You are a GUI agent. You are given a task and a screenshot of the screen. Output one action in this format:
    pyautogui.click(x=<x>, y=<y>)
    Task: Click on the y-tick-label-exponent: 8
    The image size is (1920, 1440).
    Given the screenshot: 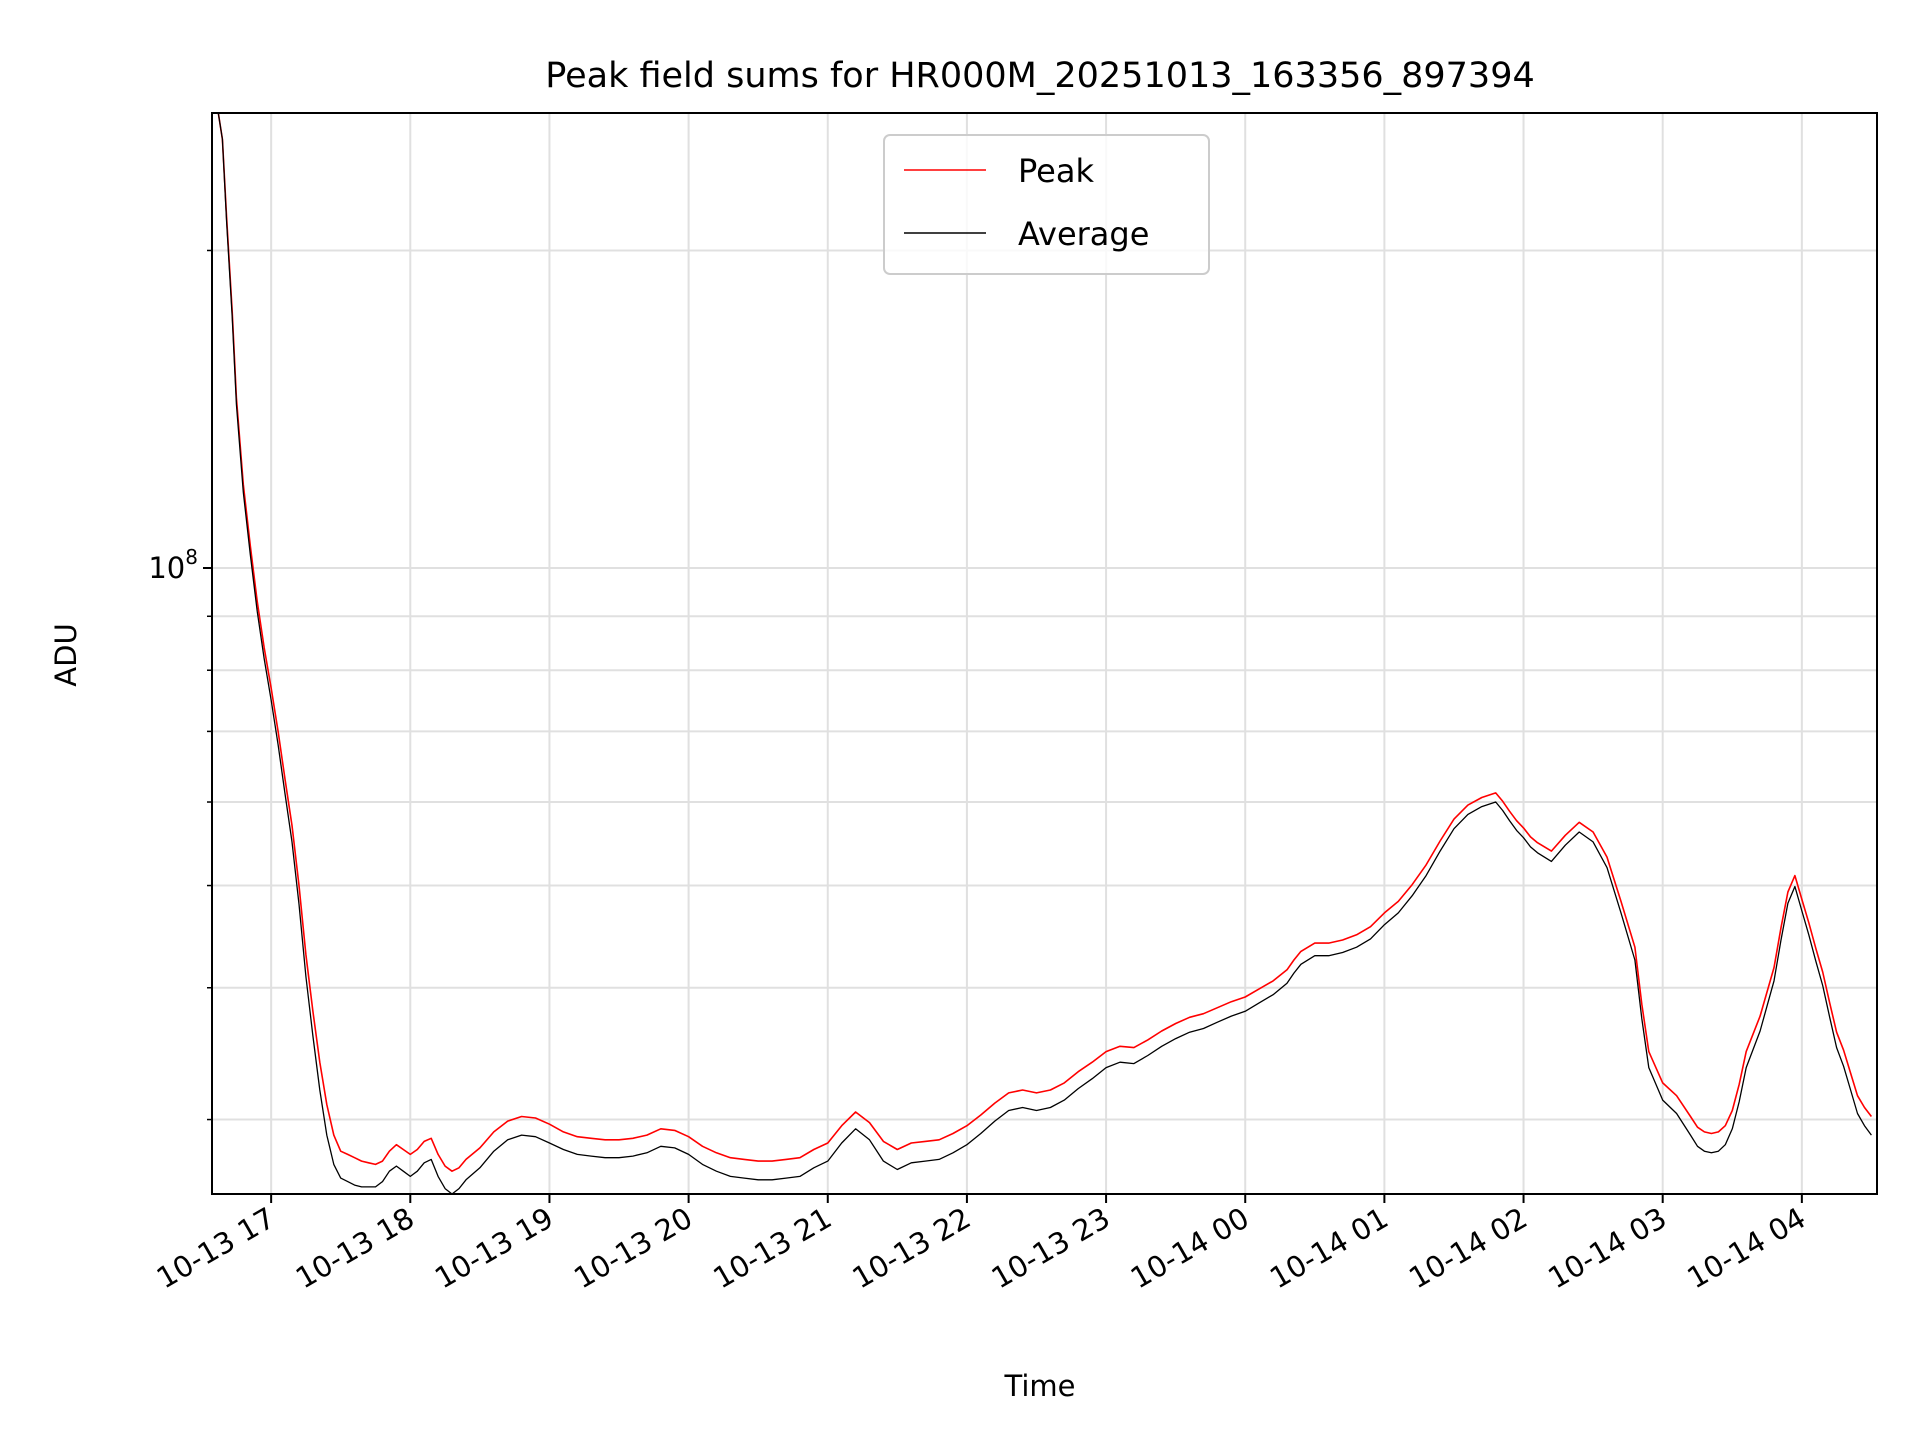 What is the action you would take?
    pyautogui.click(x=191, y=557)
    